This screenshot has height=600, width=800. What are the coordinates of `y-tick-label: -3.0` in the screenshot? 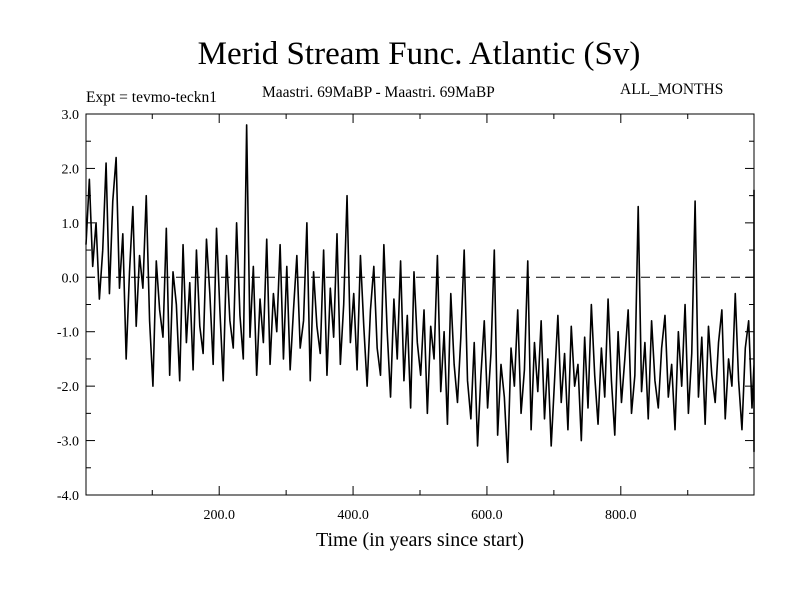 It's located at (68, 442).